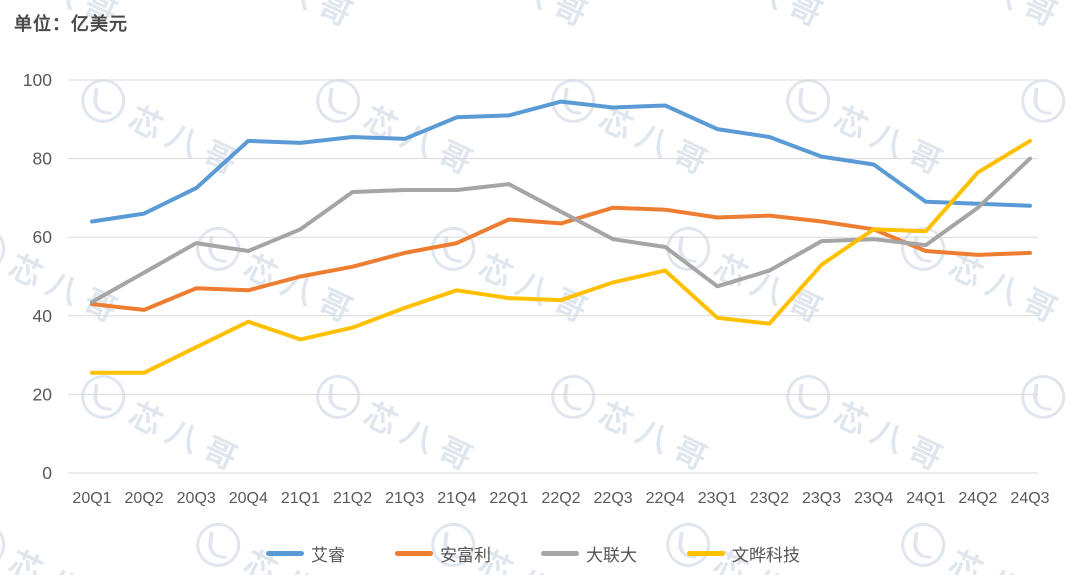 This screenshot has height=575, width=1066. Describe the element at coordinates (43, 394) in the screenshot. I see `y-tick-label-20: 20` at that location.